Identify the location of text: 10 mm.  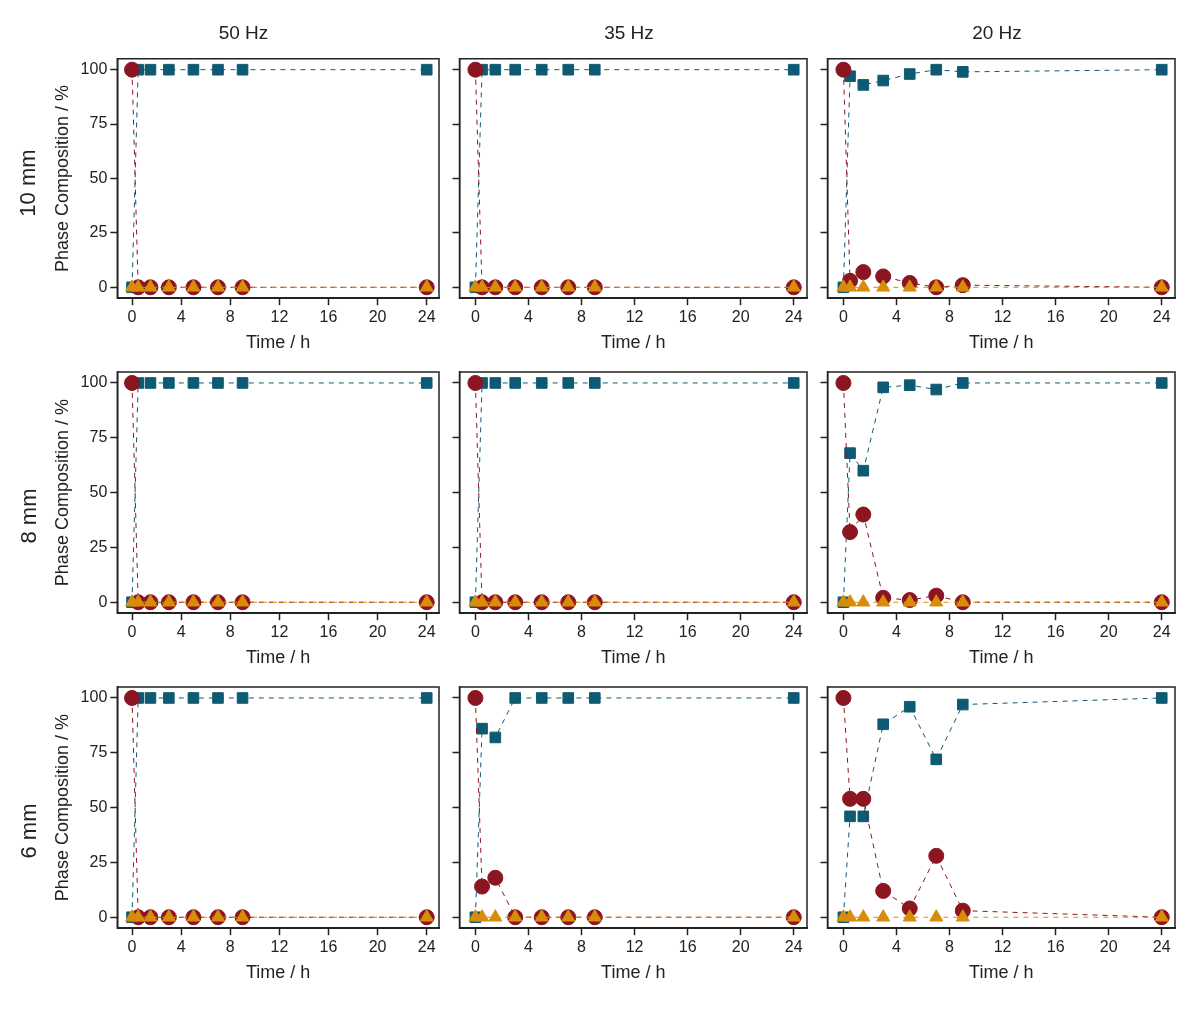
(28, 183).